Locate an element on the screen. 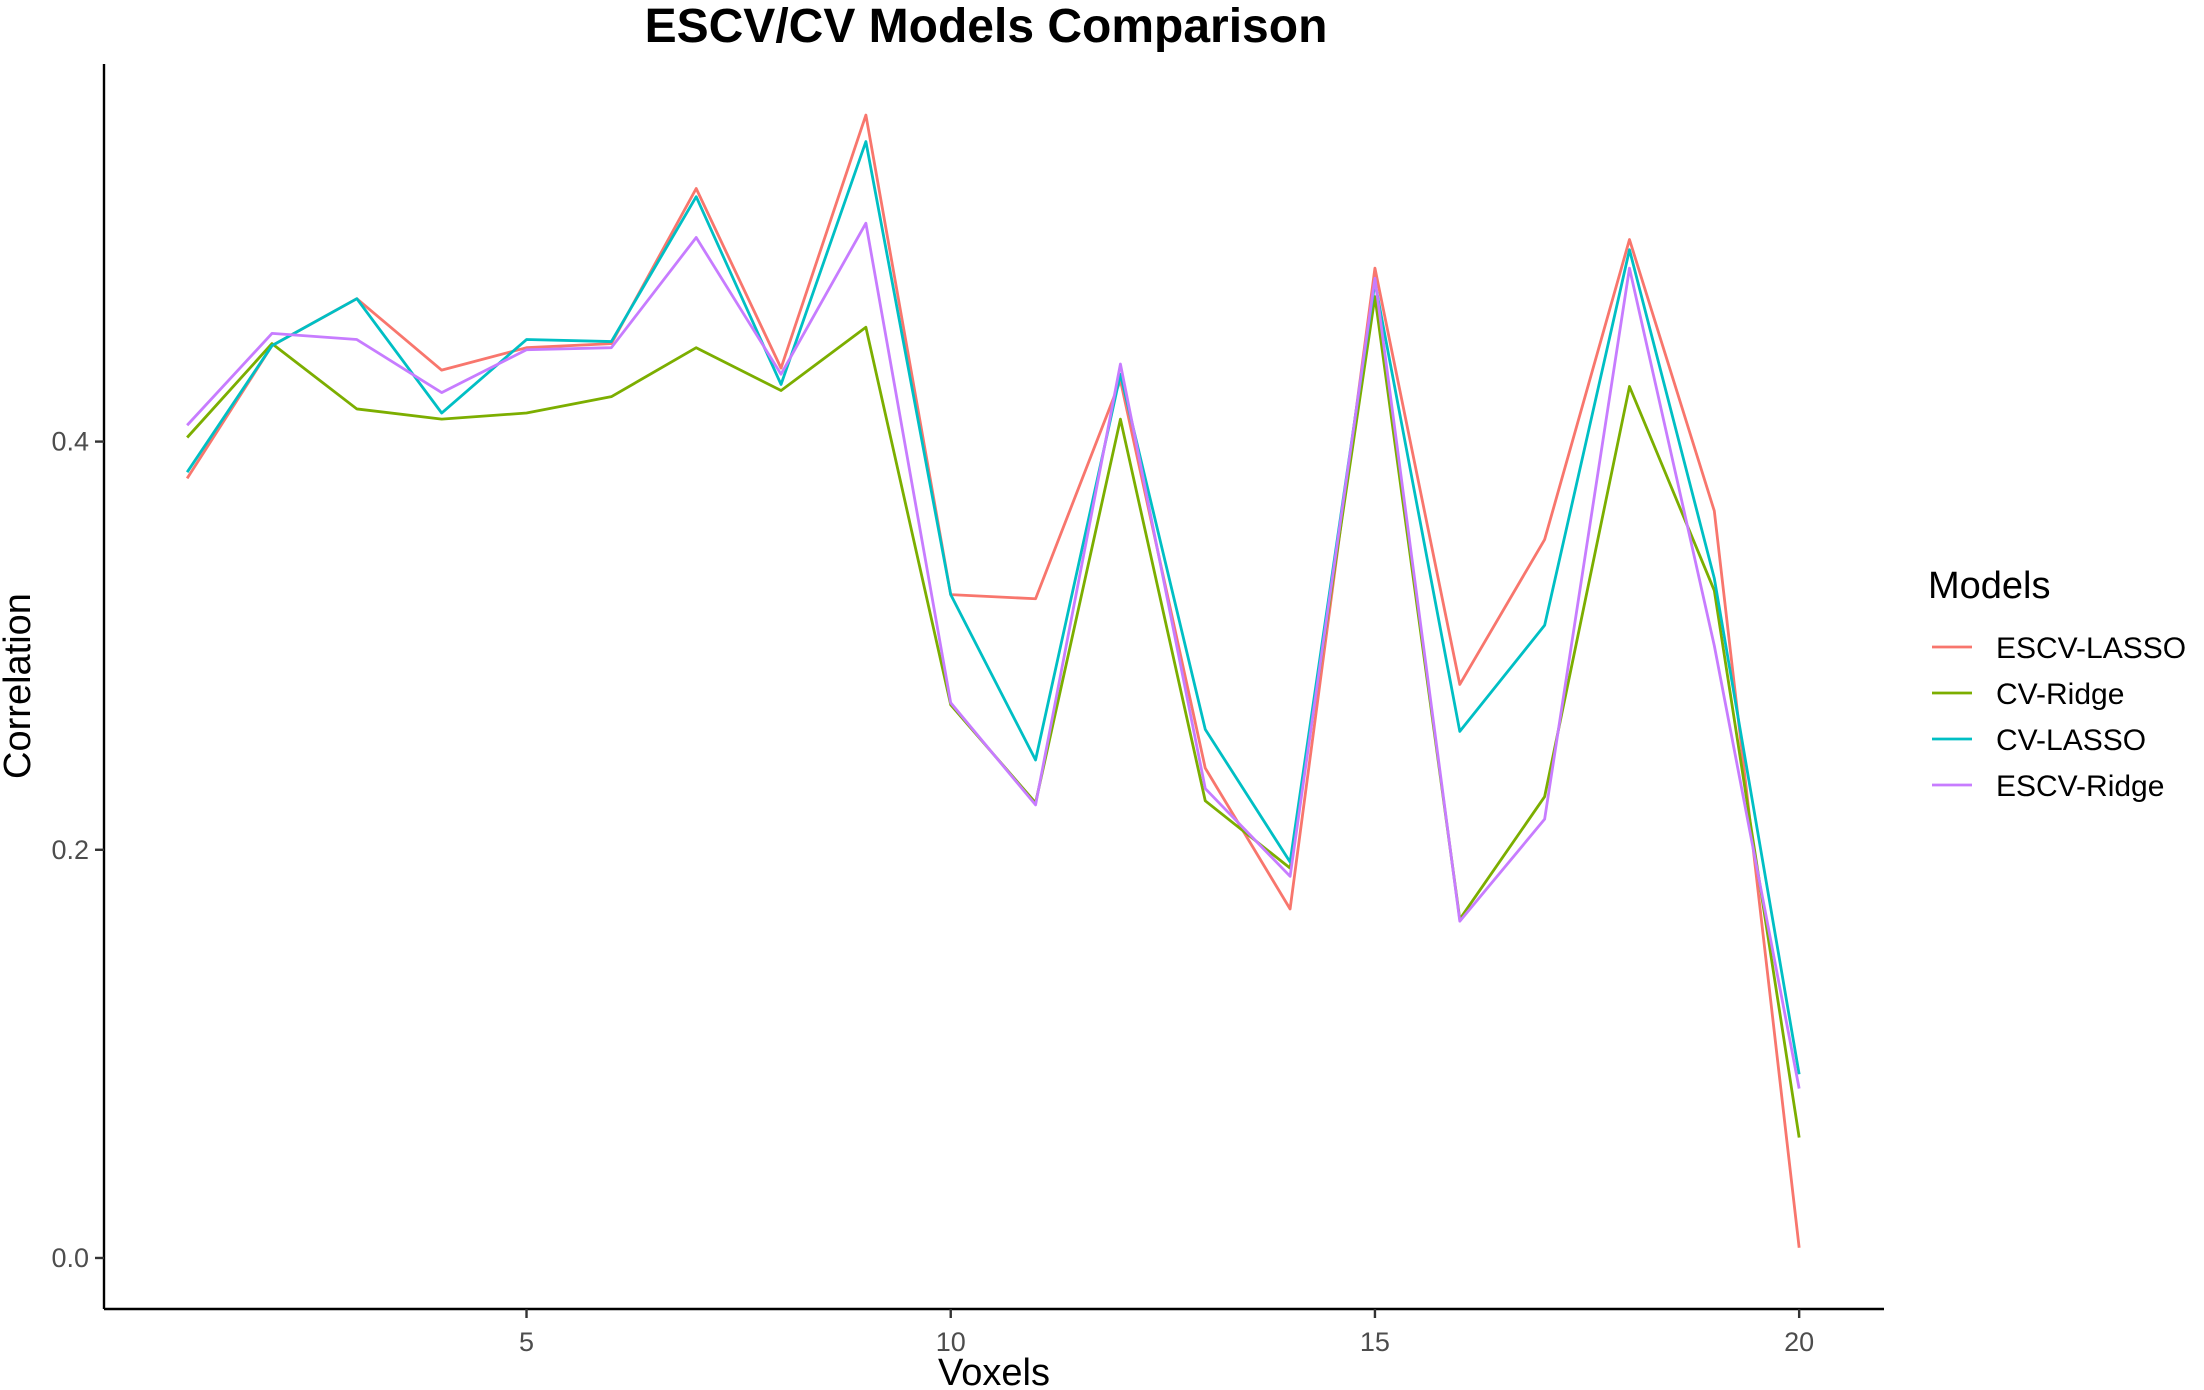  y-tick-label: 0.2 is located at coordinates (70, 850).